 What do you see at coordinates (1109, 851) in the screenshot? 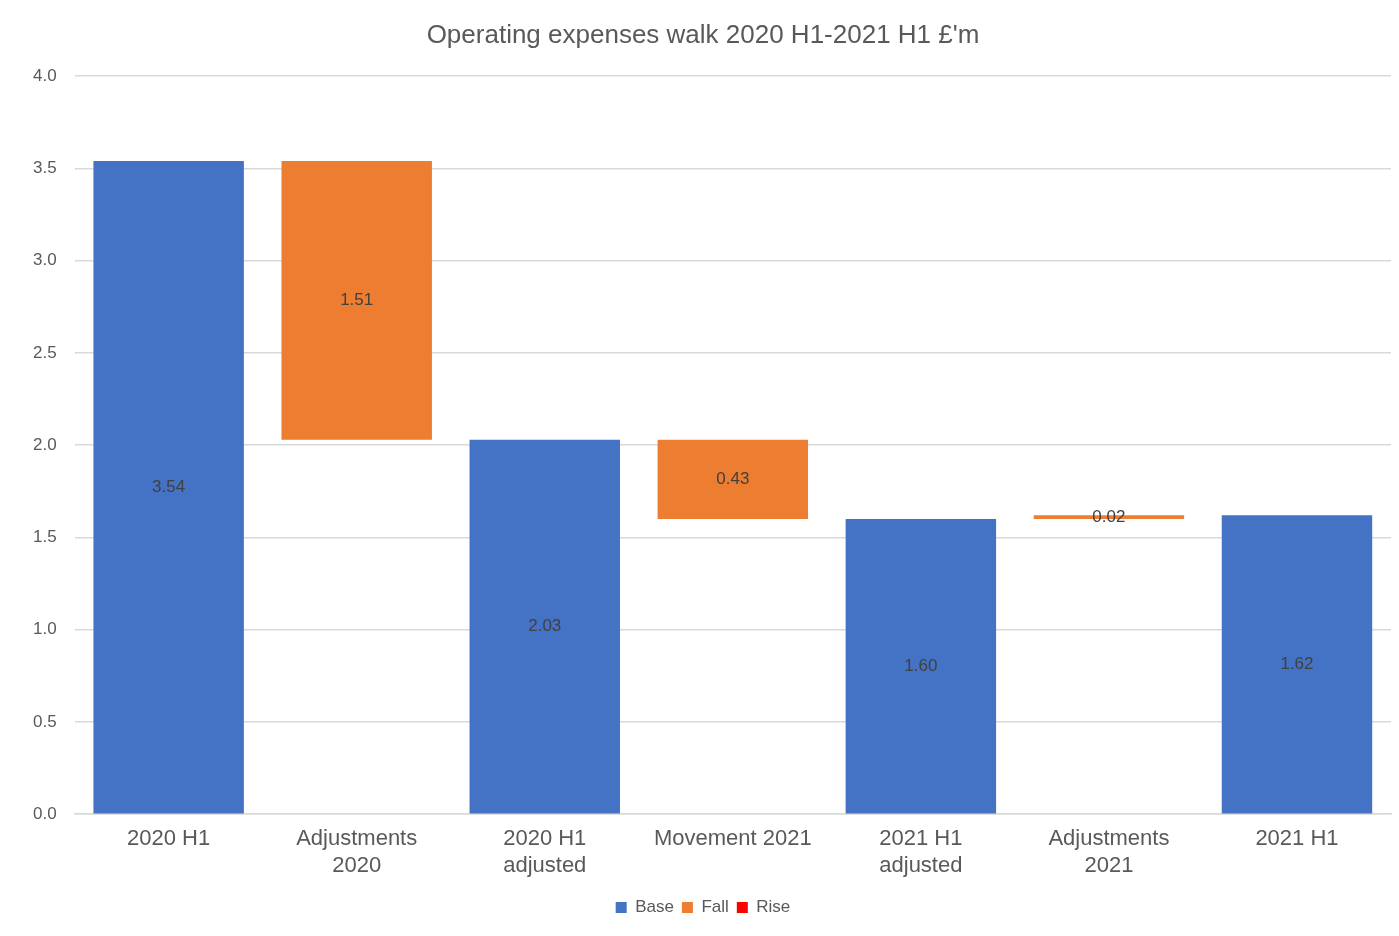
I see `x-tick-label: Adjustments 2021` at bounding box center [1109, 851].